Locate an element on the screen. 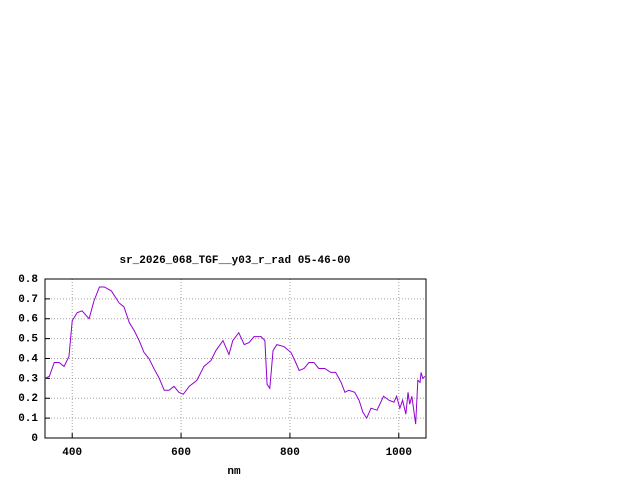  x-axis-label: nm is located at coordinates (234, 472).